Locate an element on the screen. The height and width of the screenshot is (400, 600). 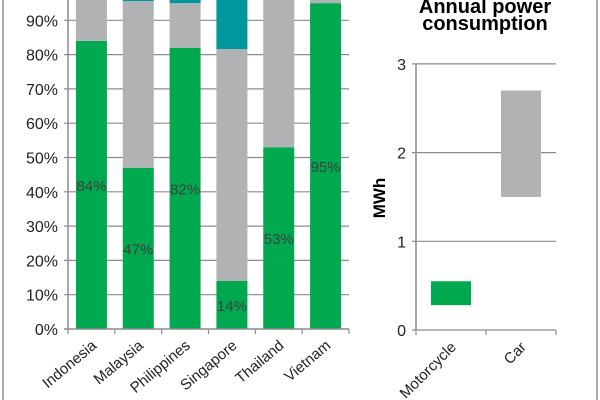
data-label: 47% is located at coordinates (138, 249).